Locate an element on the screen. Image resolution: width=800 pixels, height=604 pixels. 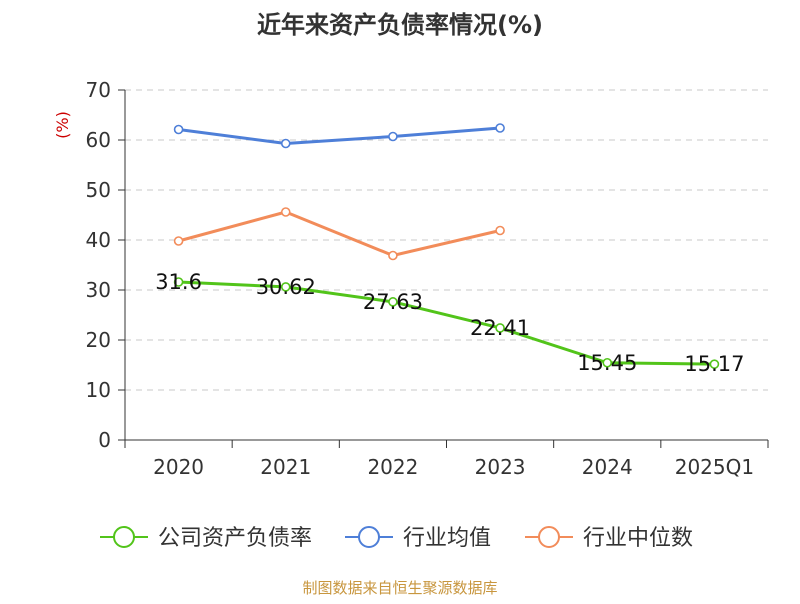
data-label: 27.63 is located at coordinates (393, 302).